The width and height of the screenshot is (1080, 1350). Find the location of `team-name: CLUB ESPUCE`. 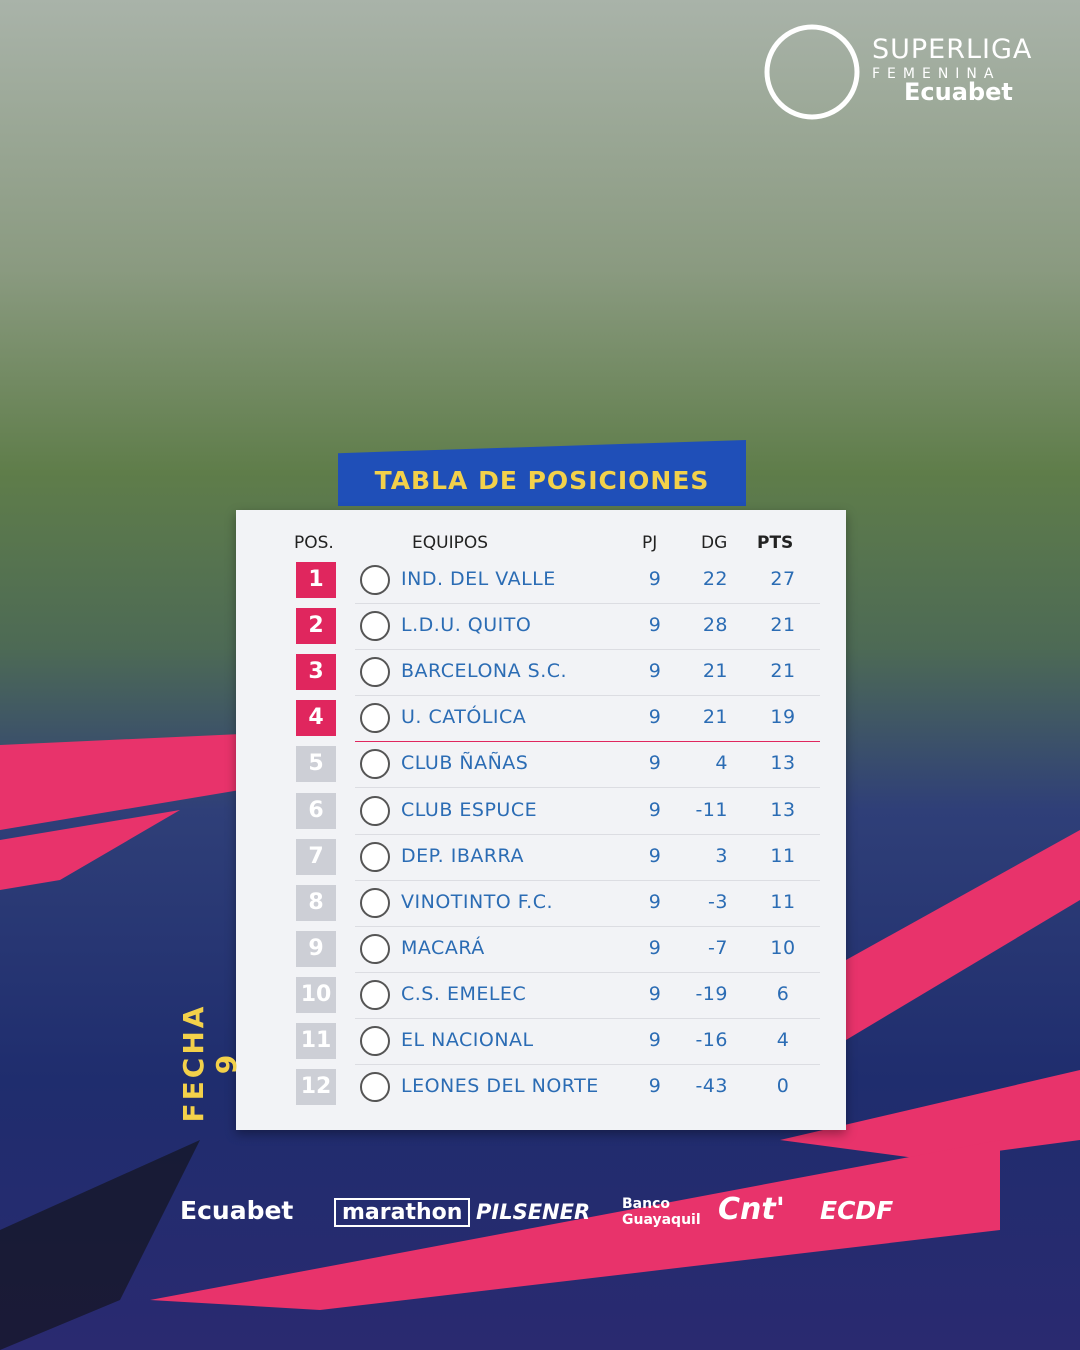

team-name: CLUB ESPUCE is located at coordinates (469, 809).